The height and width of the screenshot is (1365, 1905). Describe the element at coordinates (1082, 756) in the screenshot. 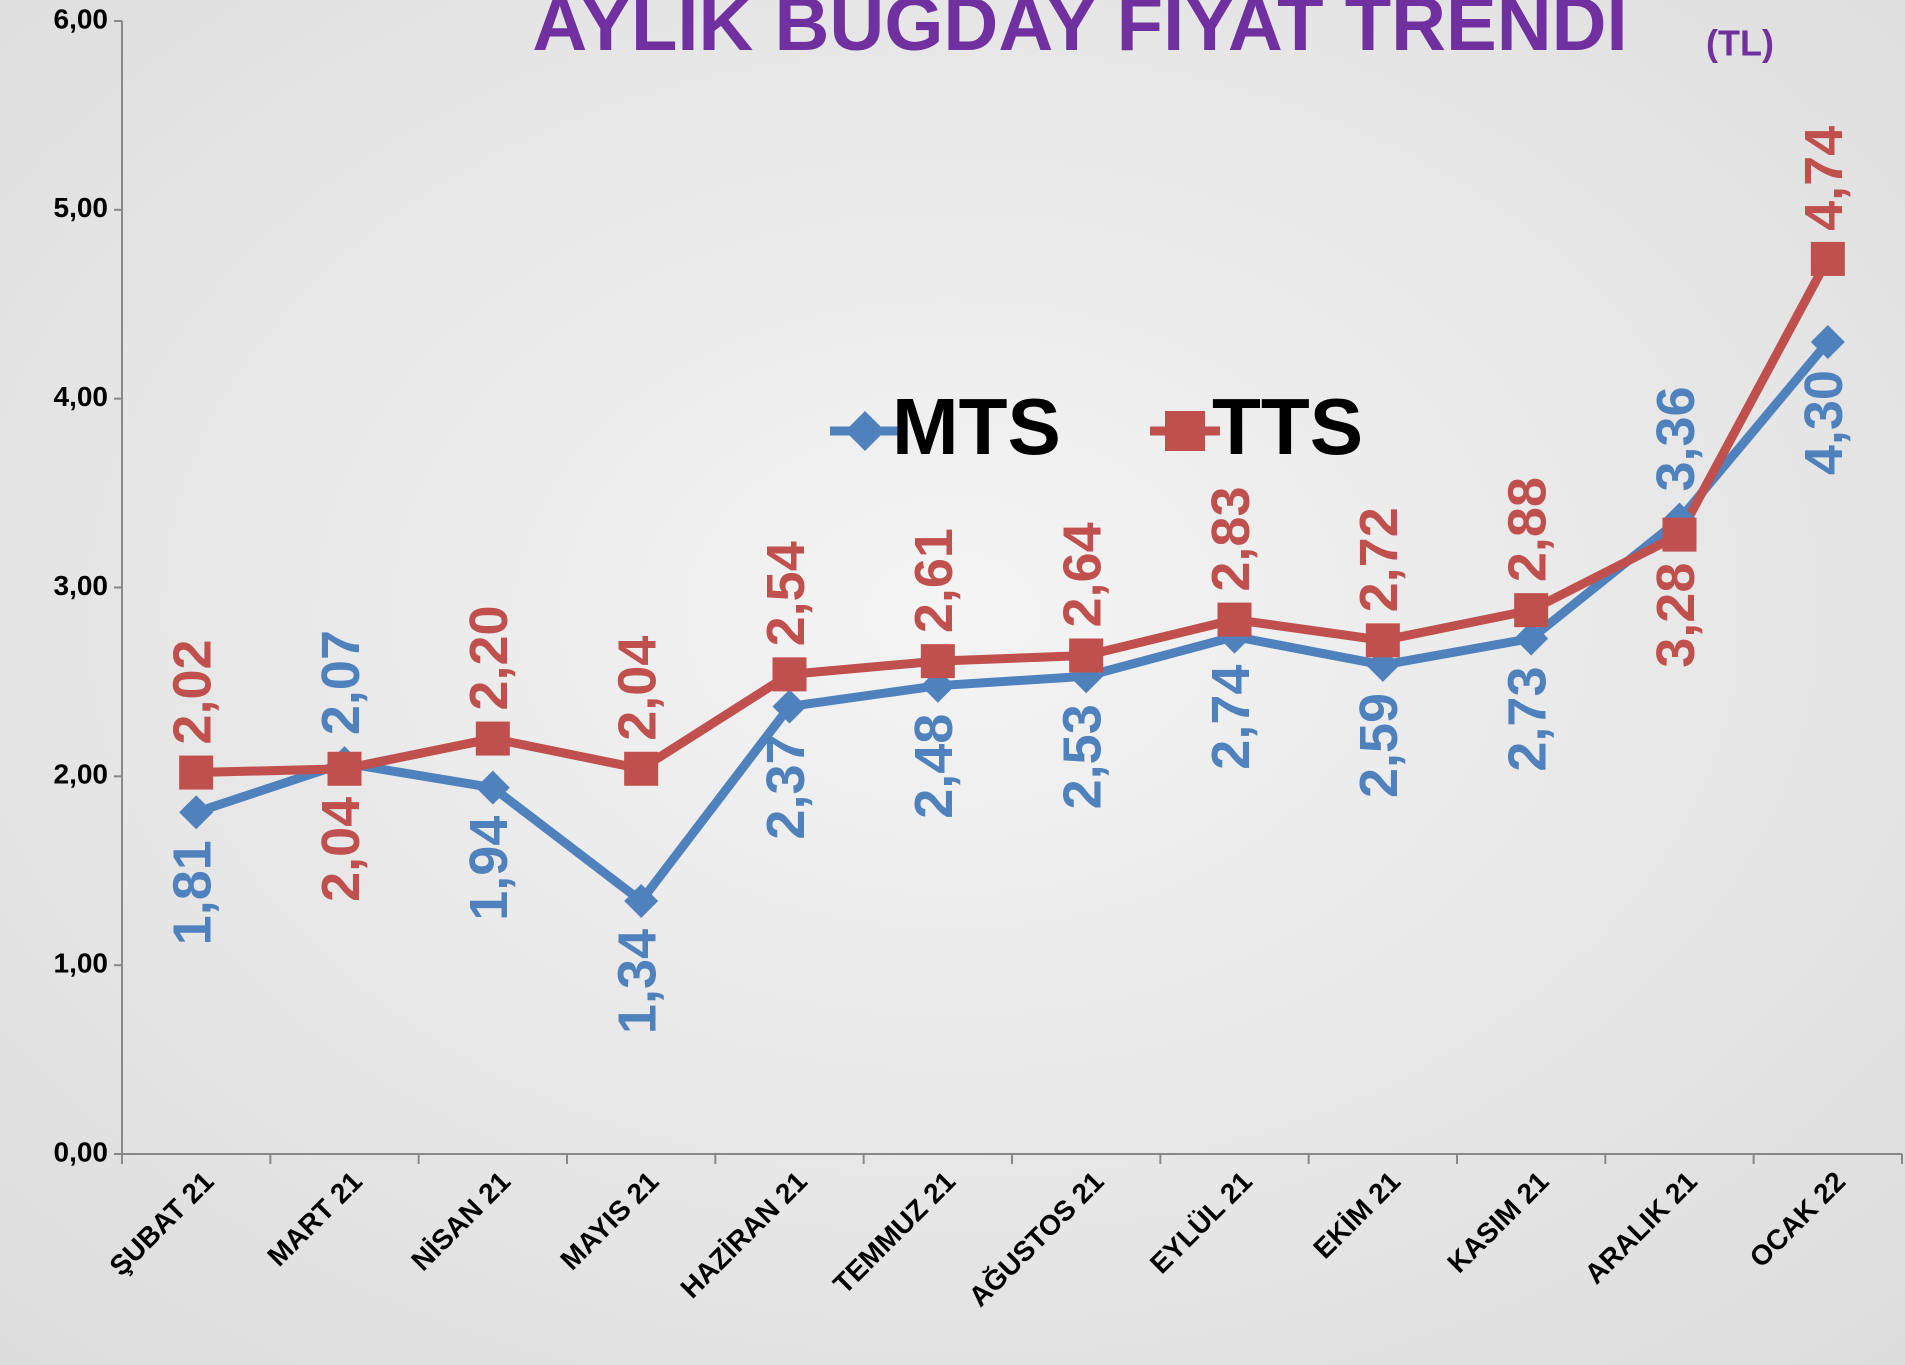

I see `data-label: 2,53` at that location.